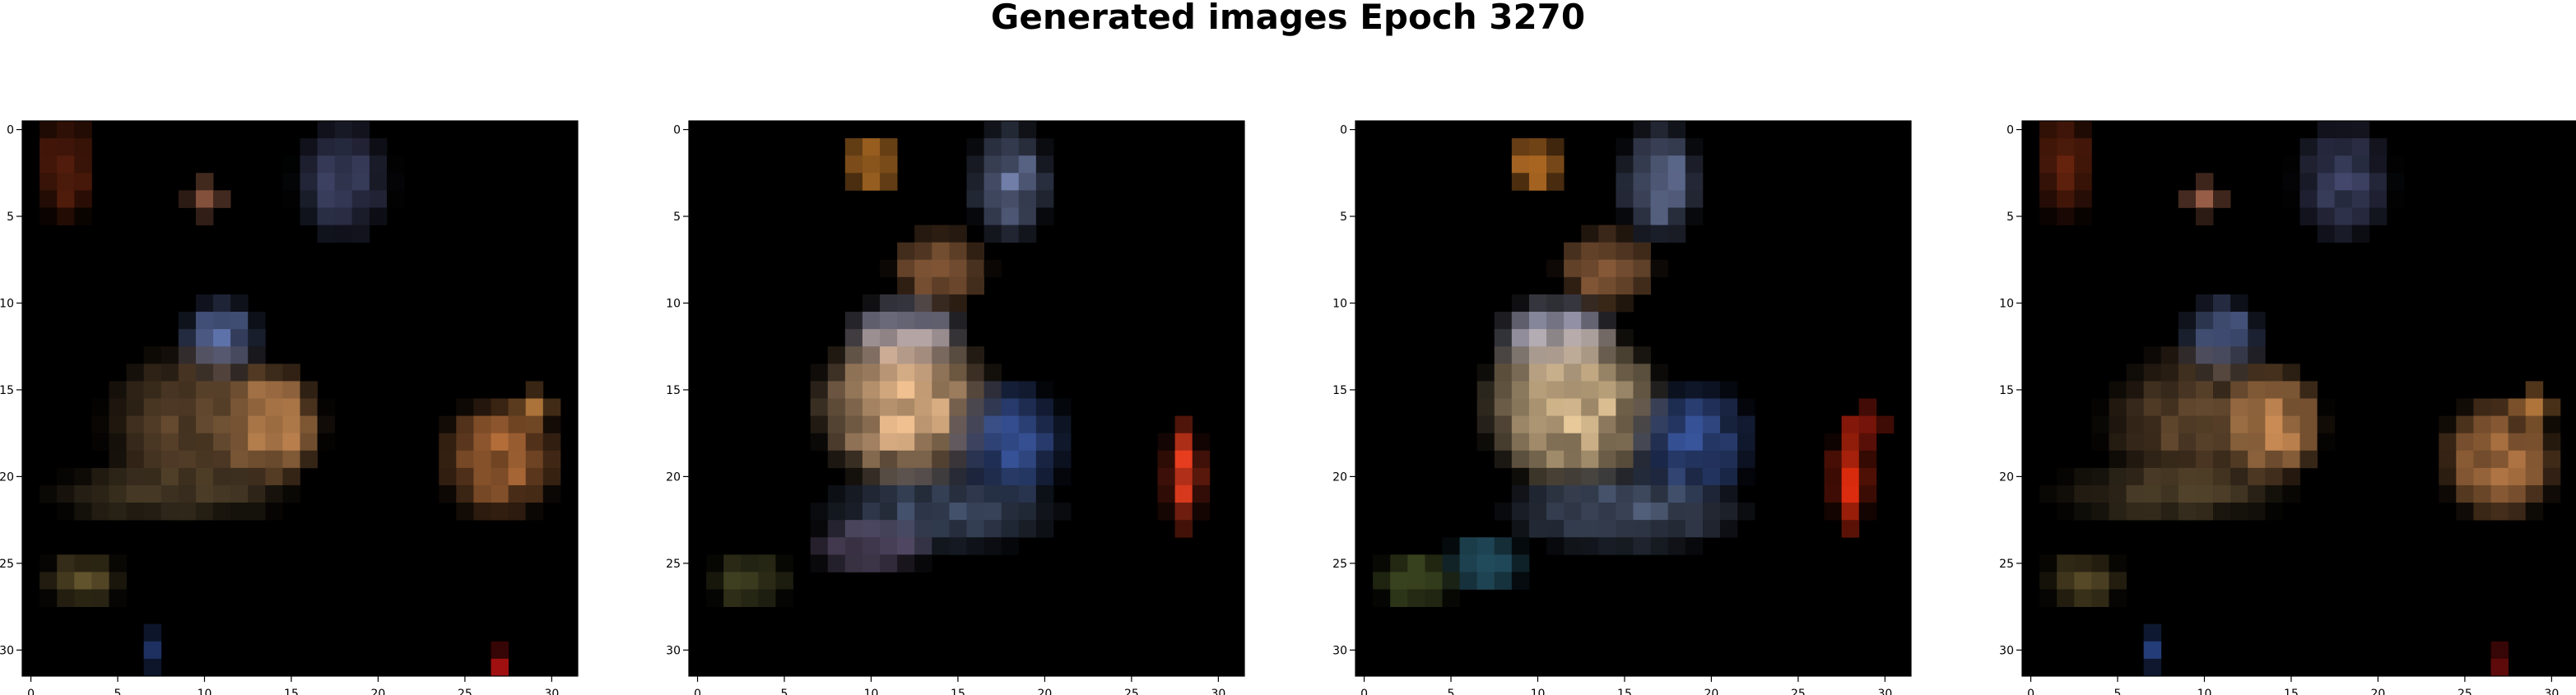 This screenshot has width=2576, height=695. Describe the element at coordinates (2551, 691) in the screenshot. I see `x-tick-label: 30` at that location.